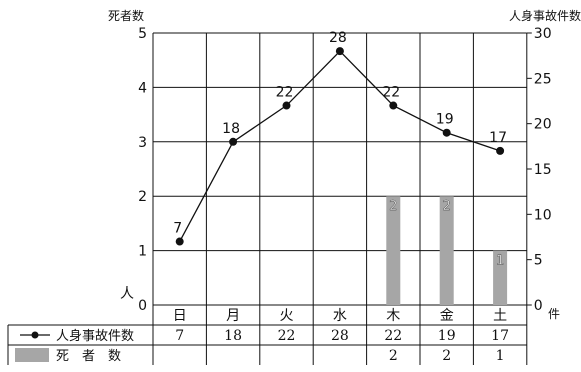 The width and height of the screenshot is (581, 372). Describe the element at coordinates (543, 79) in the screenshot. I see `right-tick-label: 25` at that location.